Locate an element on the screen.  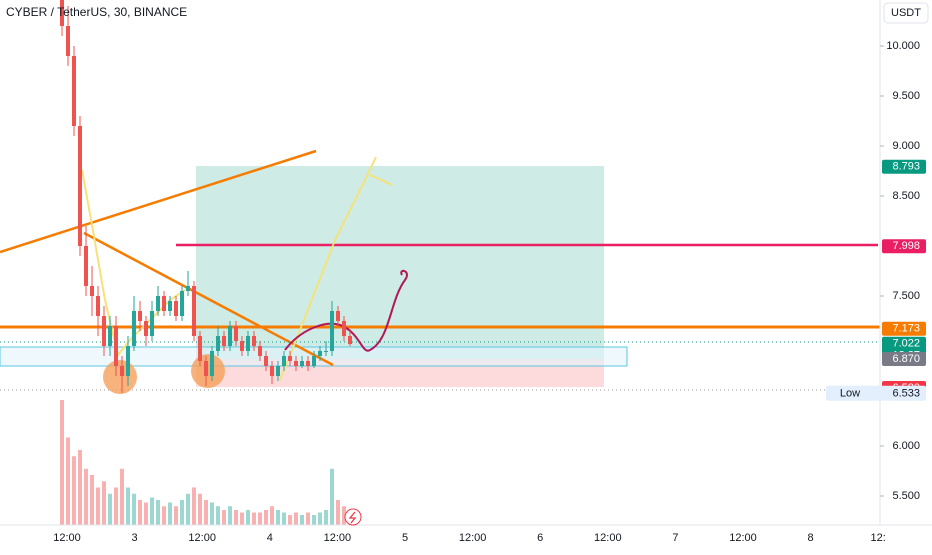
y-tick-label: 7.500 is located at coordinates (906, 296).